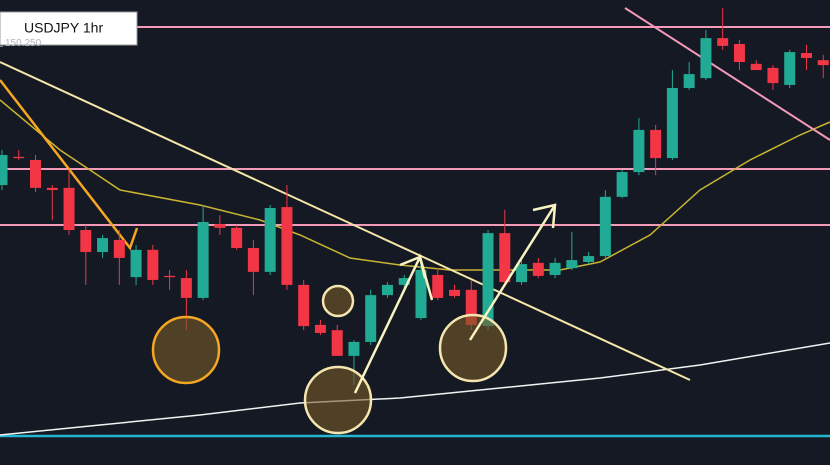 The image size is (830, 465). I want to click on arrows, so click(455, 298).